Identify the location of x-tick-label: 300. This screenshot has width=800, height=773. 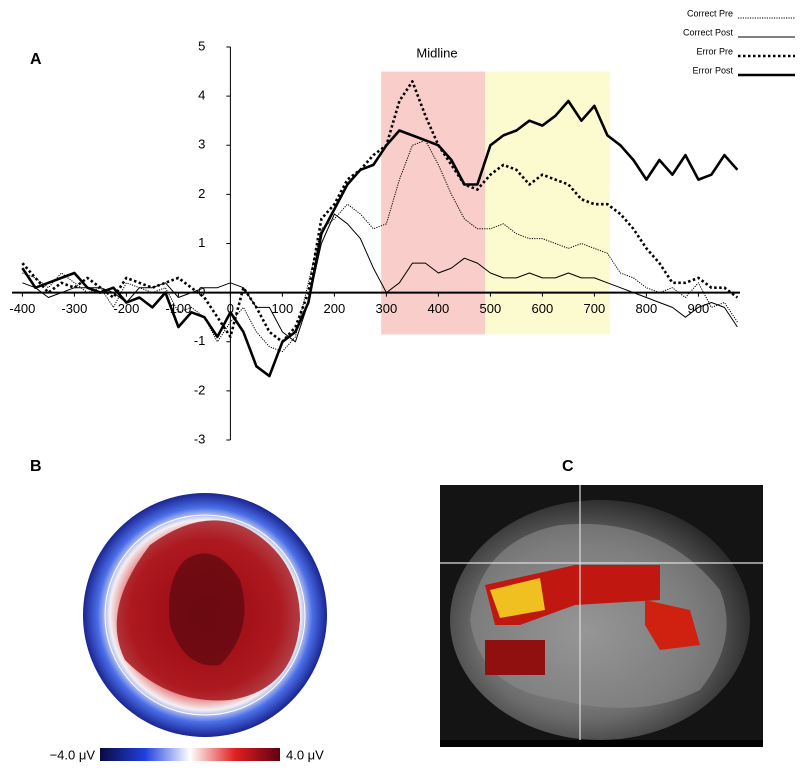
(387, 308).